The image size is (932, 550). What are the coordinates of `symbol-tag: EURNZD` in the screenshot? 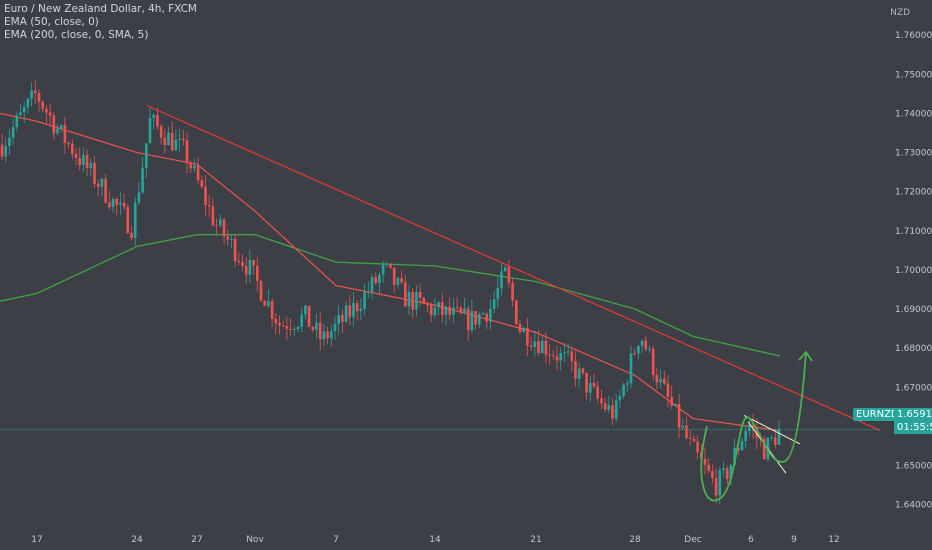 It's located at (877, 414).